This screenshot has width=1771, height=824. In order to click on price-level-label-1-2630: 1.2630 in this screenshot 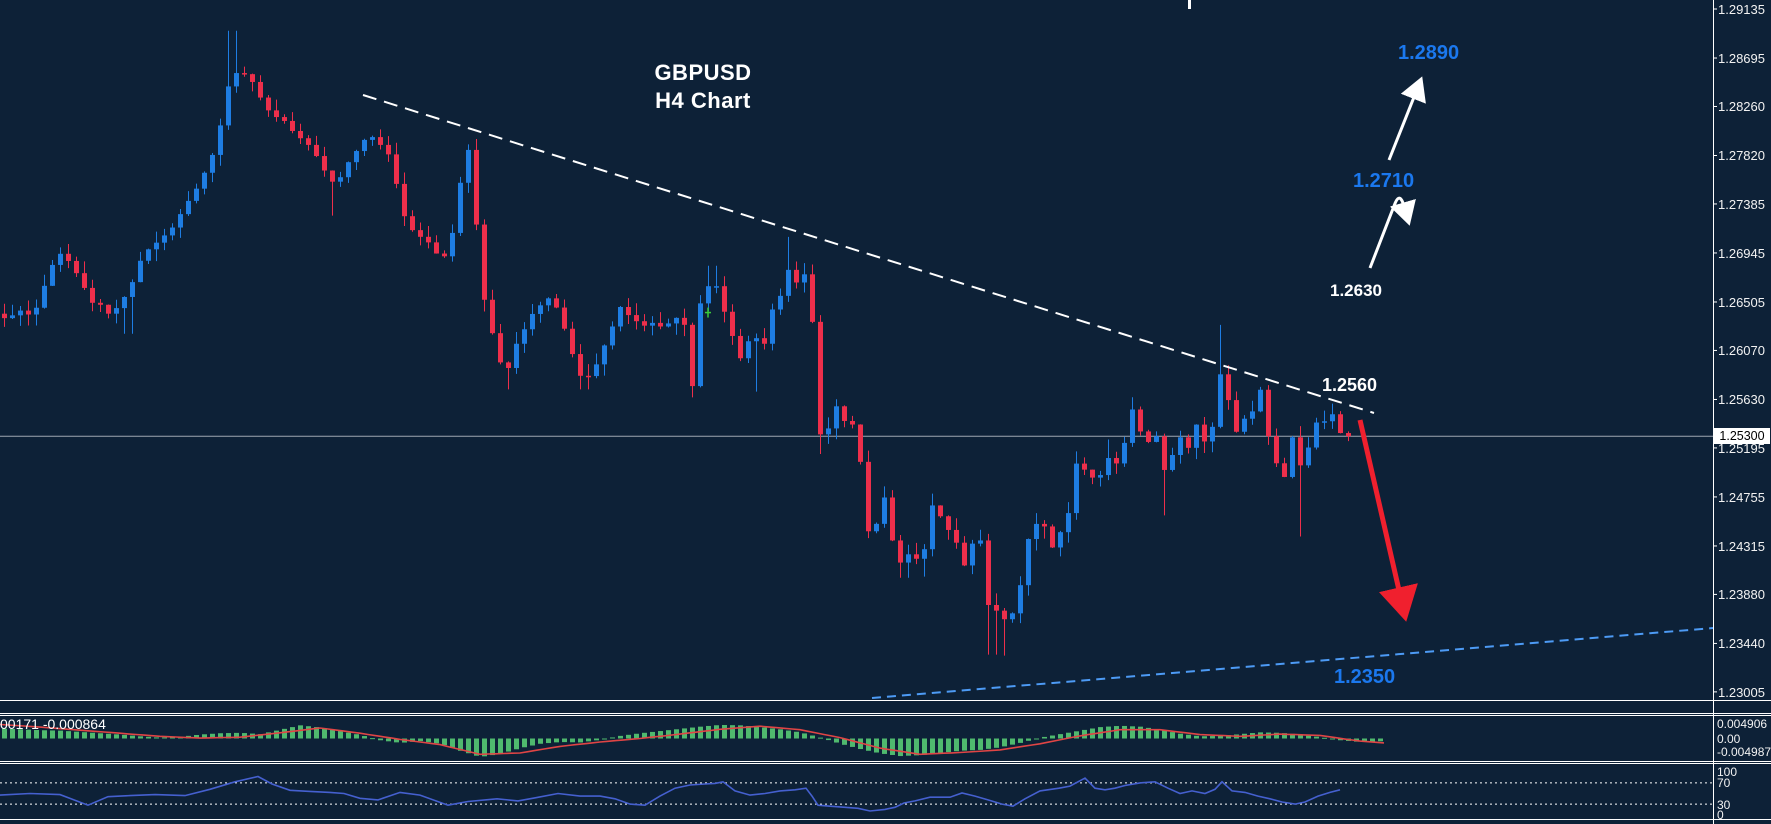, I will do `click(1356, 290)`.